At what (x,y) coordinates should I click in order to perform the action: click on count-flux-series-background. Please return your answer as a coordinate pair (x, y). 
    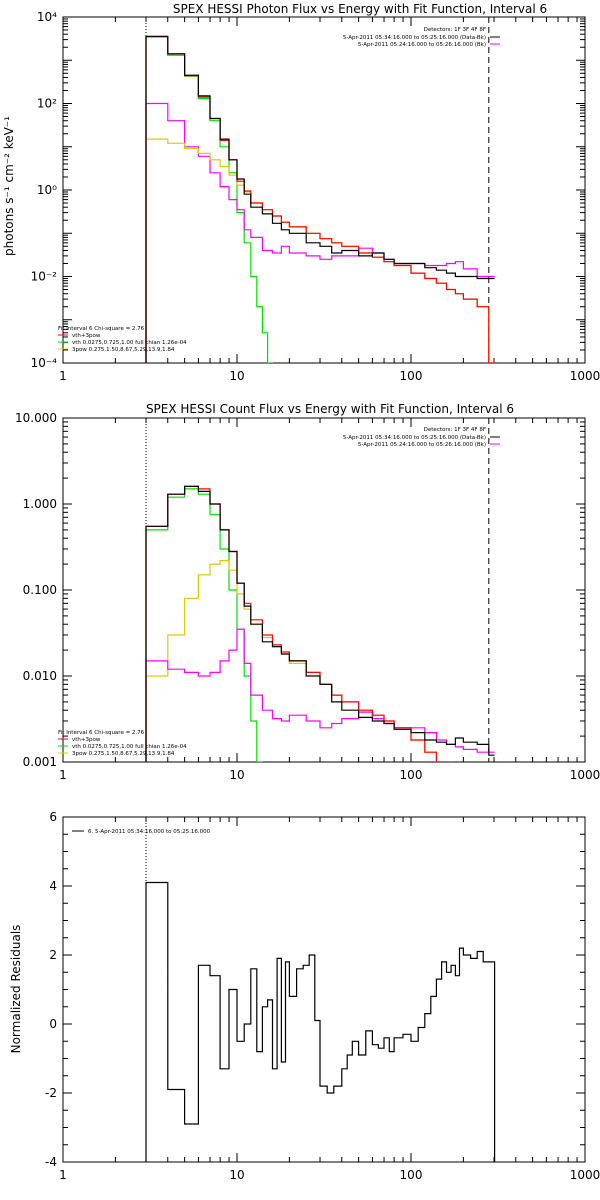
    Looking at the image, I should click on (320, 695).